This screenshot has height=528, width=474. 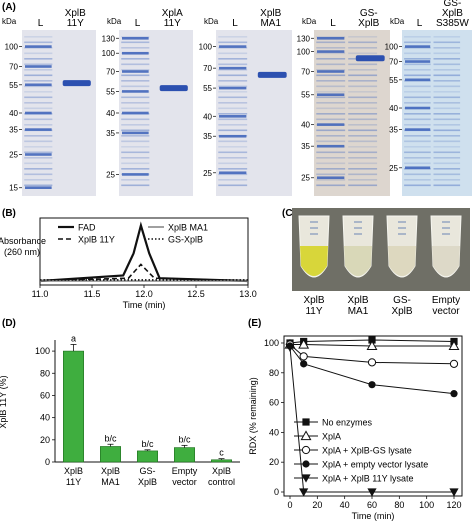 What do you see at coordinates (45, 373) in the screenshot?
I see `y-tick-label: 80` at bounding box center [45, 373].